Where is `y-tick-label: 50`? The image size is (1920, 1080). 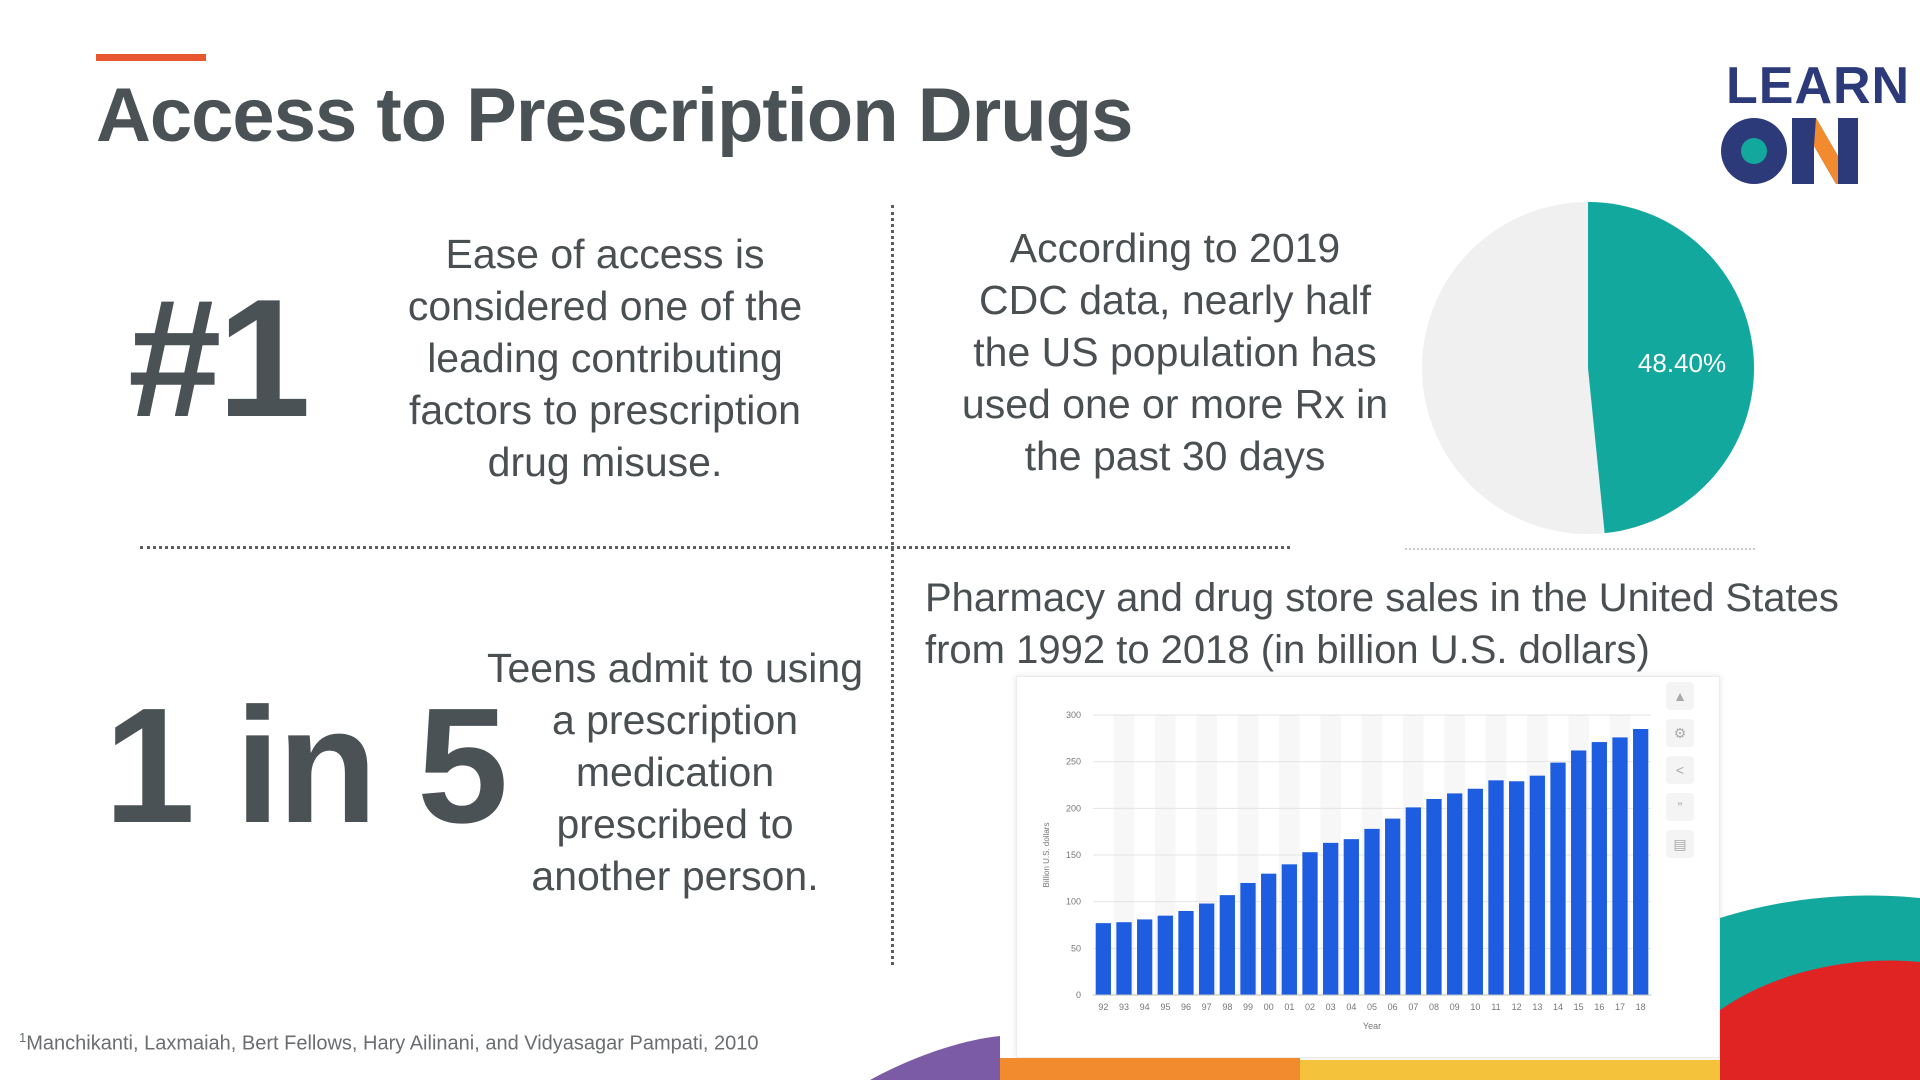
y-tick-label: 50 is located at coordinates (1076, 948).